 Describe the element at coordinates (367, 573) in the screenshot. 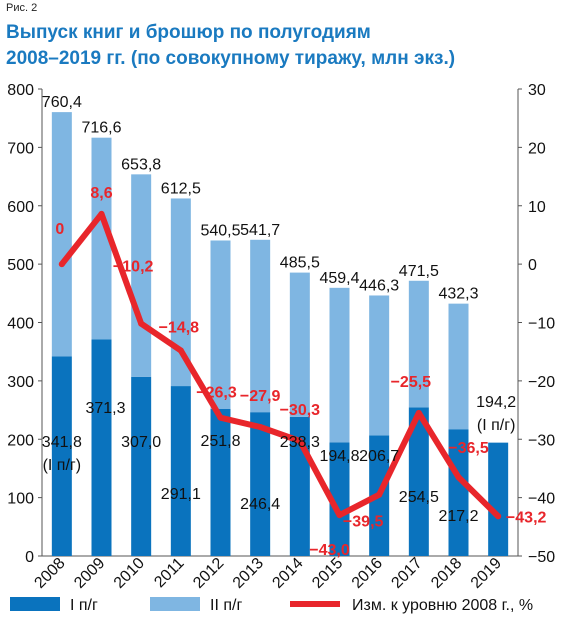

I see `x-tick-label: 2016` at that location.